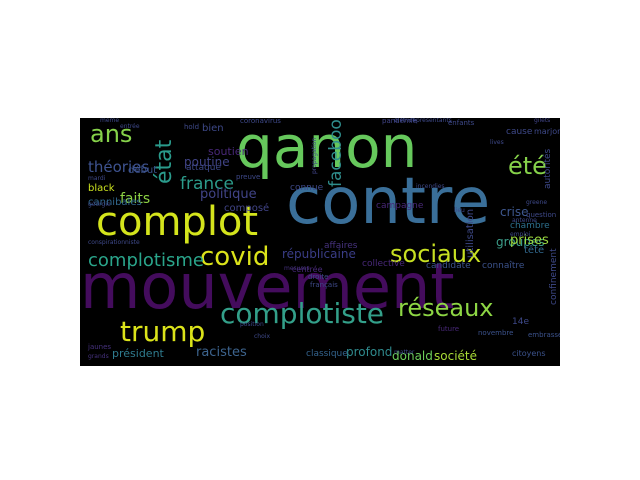  What do you see at coordinates (207, 162) in the screenshot?
I see `word: poutine` at bounding box center [207, 162].